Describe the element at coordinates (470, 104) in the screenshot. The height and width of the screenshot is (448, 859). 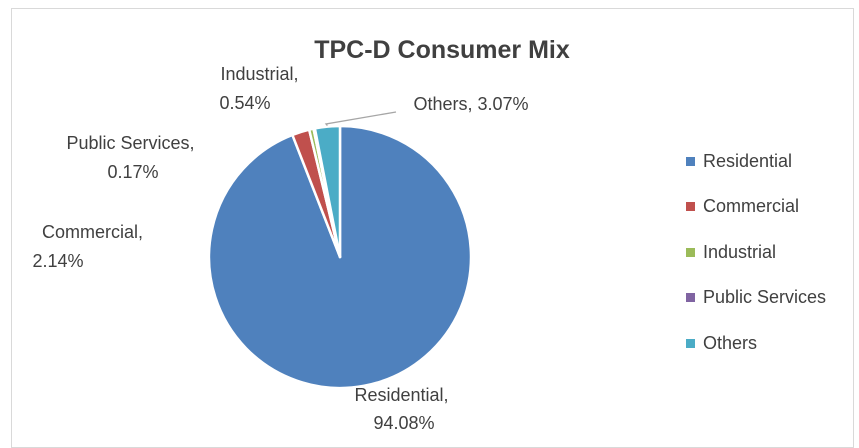
I see `data-label-others: Others, 3.07%` at that location.